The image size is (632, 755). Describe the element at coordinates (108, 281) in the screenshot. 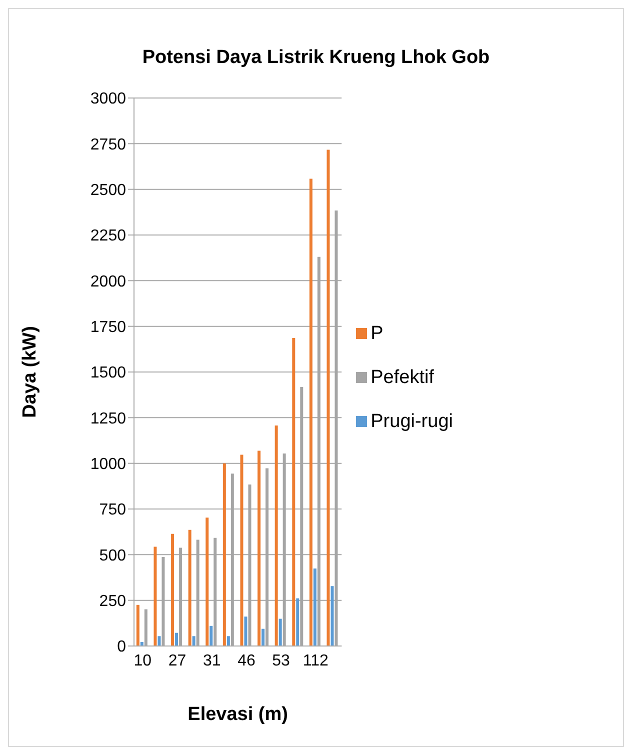

I see `y-tick-label: 2000` at that location.